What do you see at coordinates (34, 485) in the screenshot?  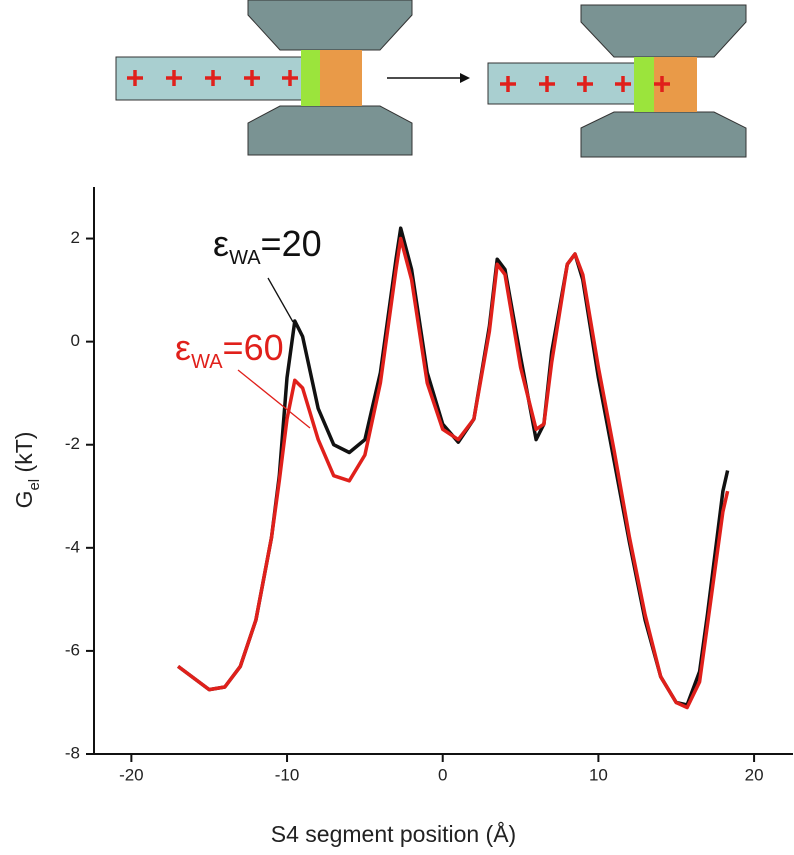 I see `y-label-subscript: el` at bounding box center [34, 485].